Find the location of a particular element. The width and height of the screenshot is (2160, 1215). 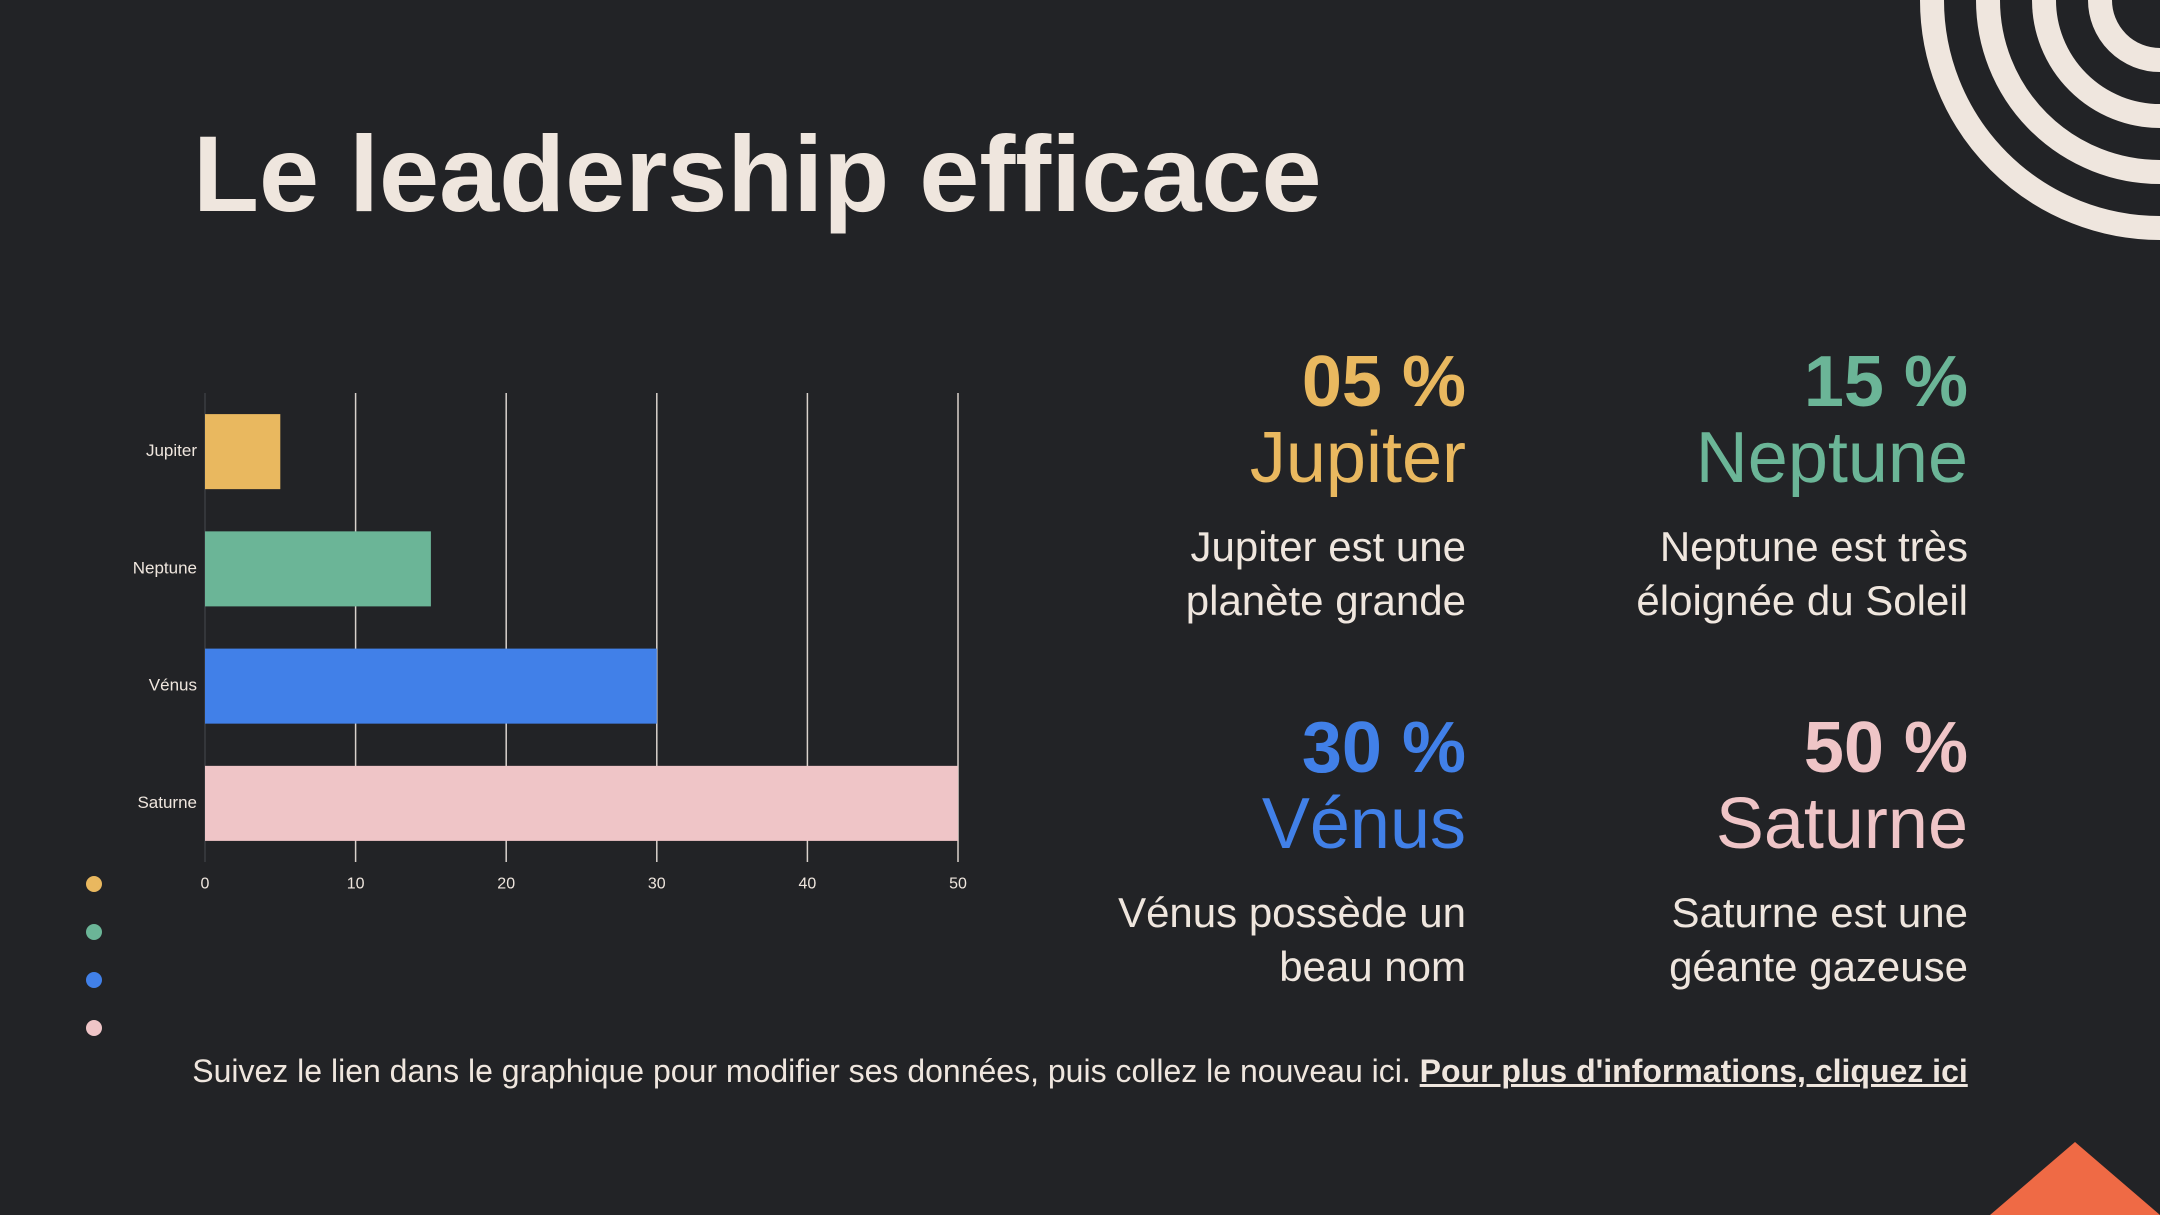

stat-description-line: Vénus possède un is located at coordinates (1292, 912).